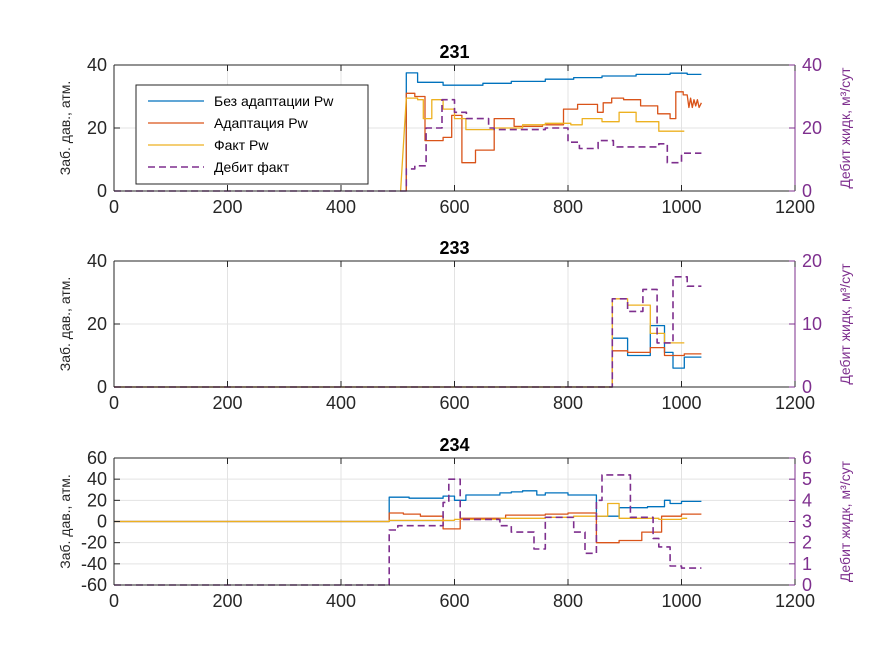 This screenshot has height=656, width=875. I want to click on y-tick-label-right: 4, so click(807, 500).